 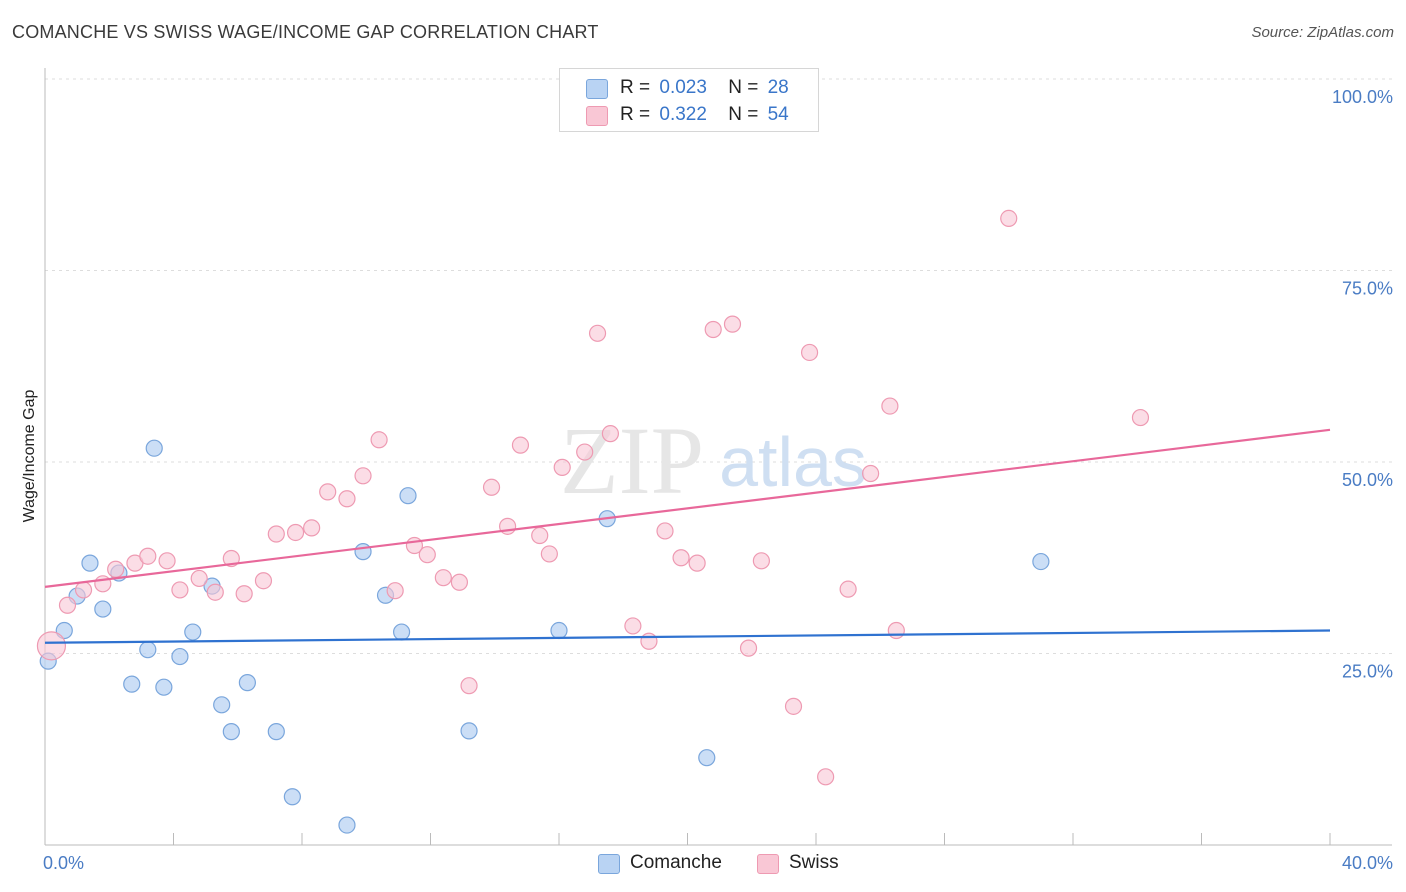 I want to click on y-tick-label: 75.0%, so click(x=1367, y=289).